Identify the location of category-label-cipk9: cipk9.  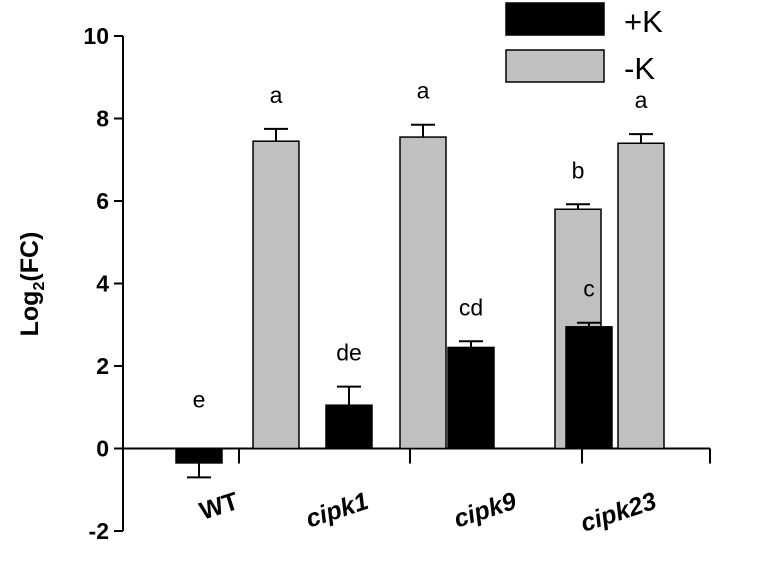
(485, 510).